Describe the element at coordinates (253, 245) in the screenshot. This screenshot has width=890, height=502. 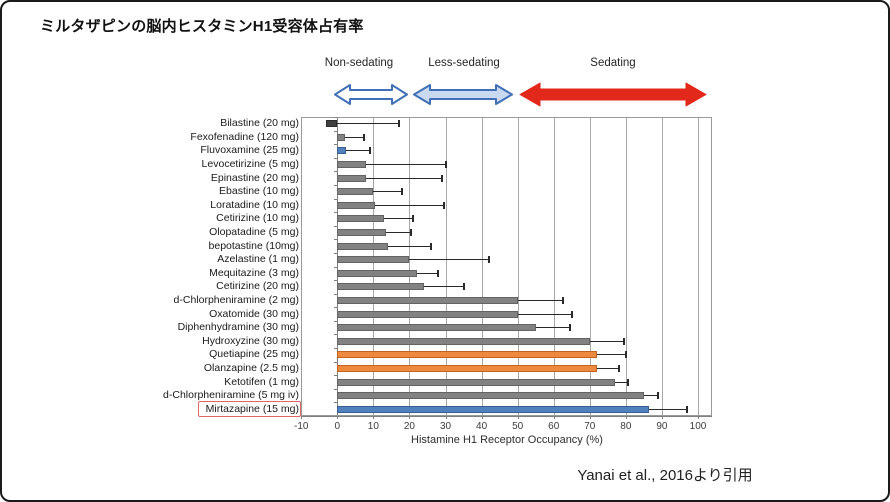
I see `category-label: bepotastine (10mg)` at that location.